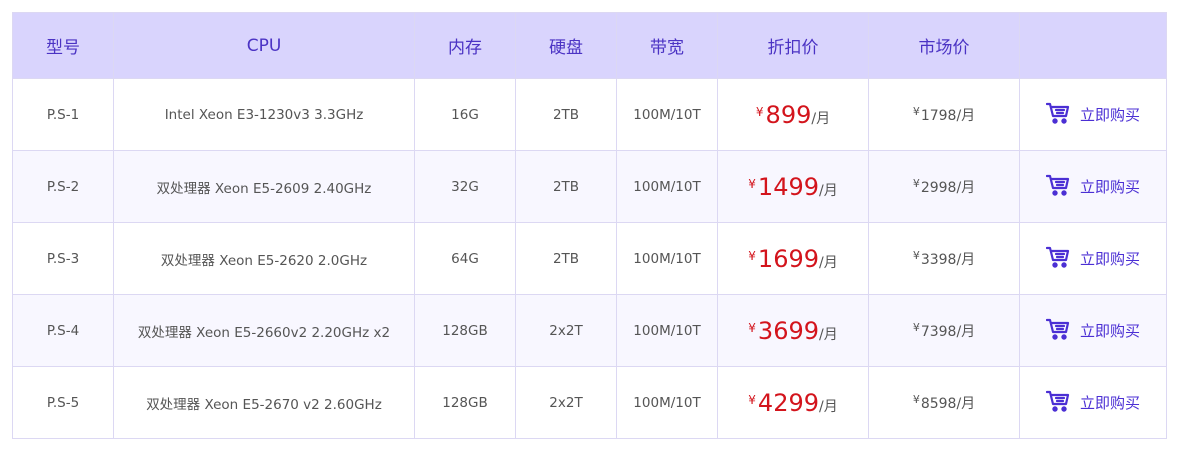  Describe the element at coordinates (264, 114) in the screenshot. I see `cpu-cell: Intel Xeon E3-1230v3 3.3GHz` at that location.